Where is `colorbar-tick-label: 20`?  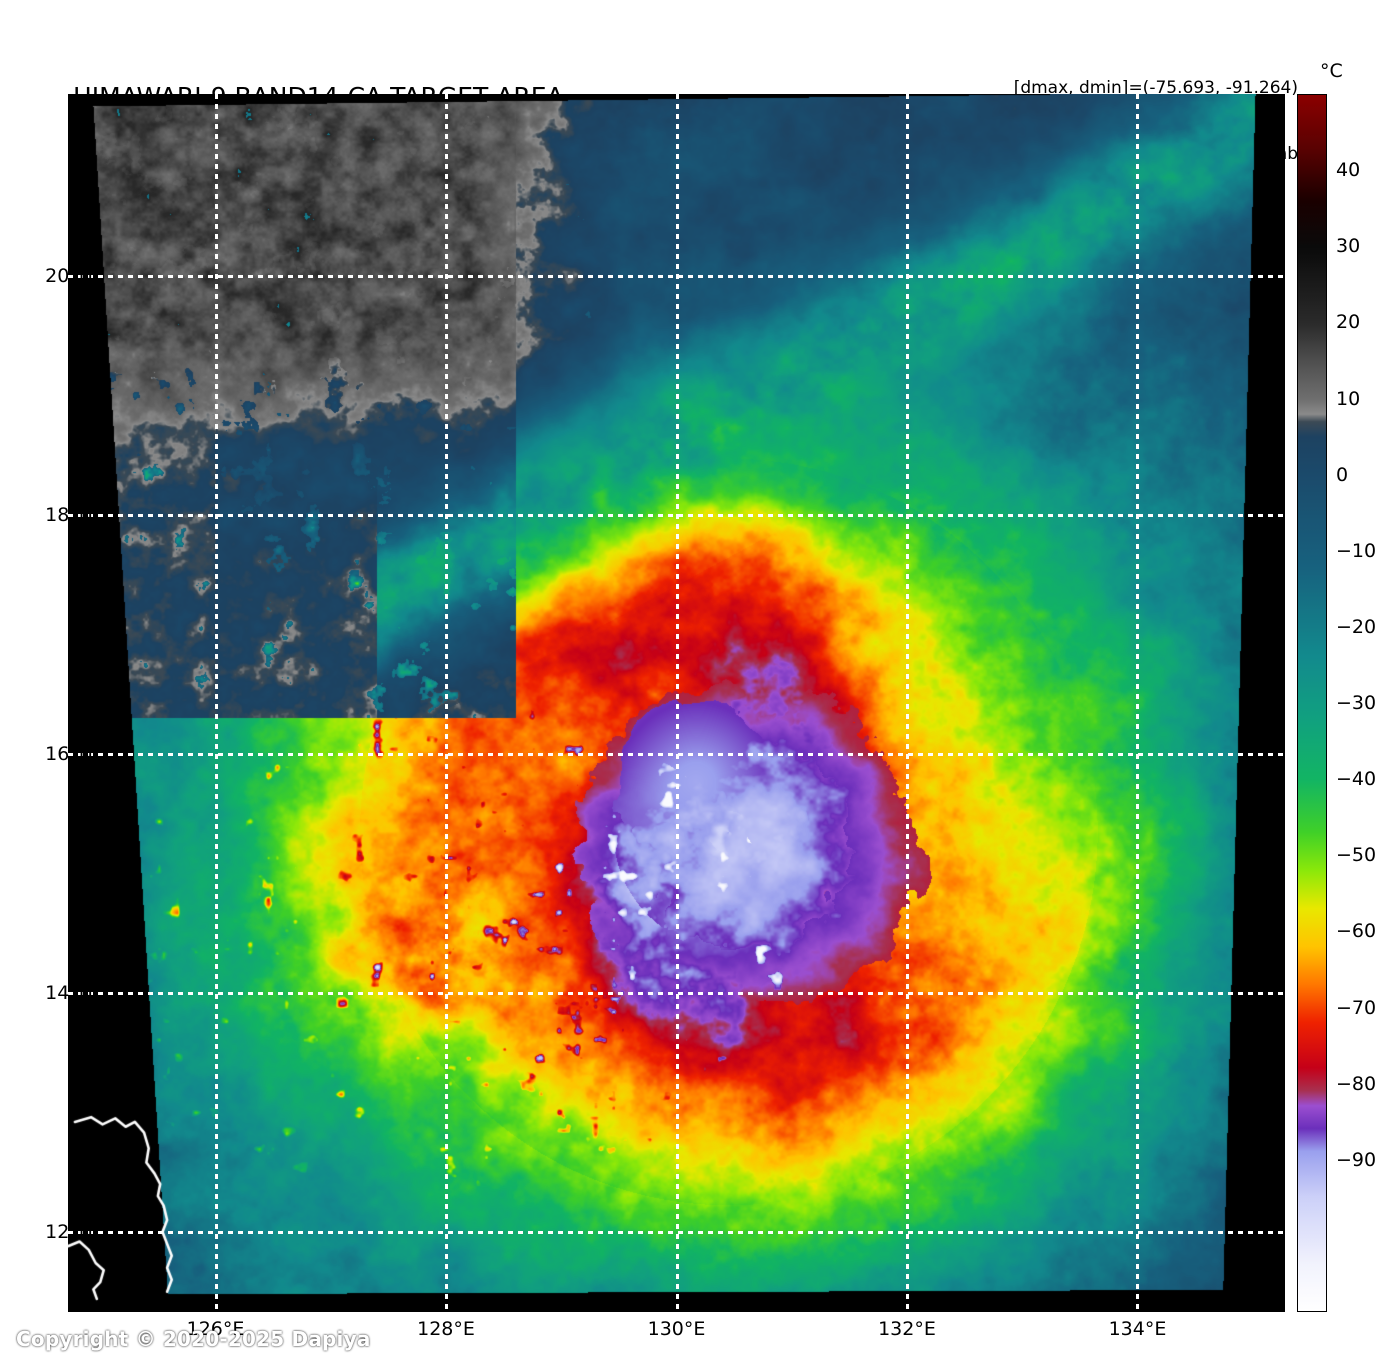 colorbar-tick-label: 20 is located at coordinates (1348, 322).